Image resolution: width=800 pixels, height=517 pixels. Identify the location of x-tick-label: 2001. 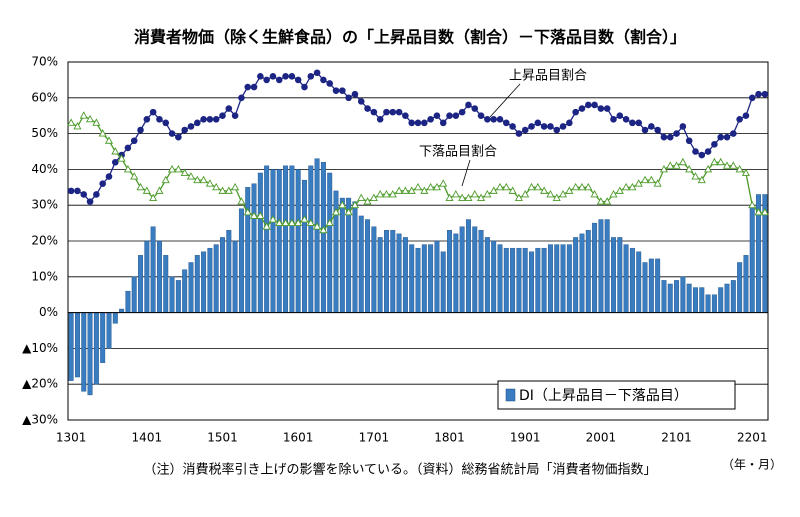
(601, 438).